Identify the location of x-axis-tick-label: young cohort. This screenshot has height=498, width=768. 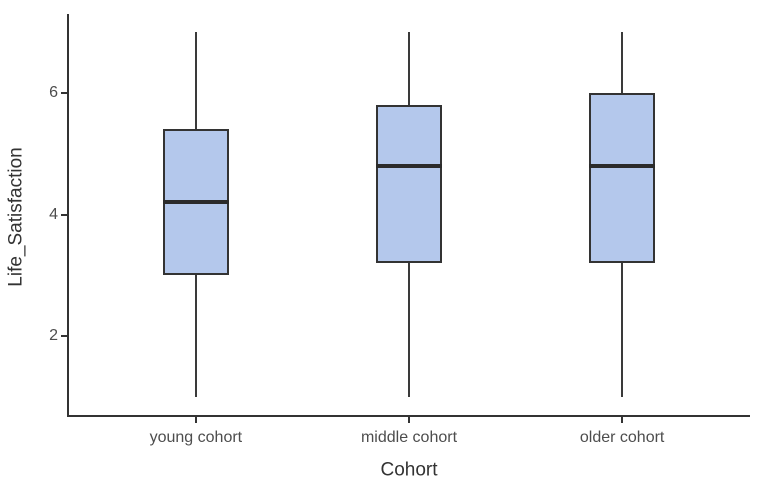
(196, 437).